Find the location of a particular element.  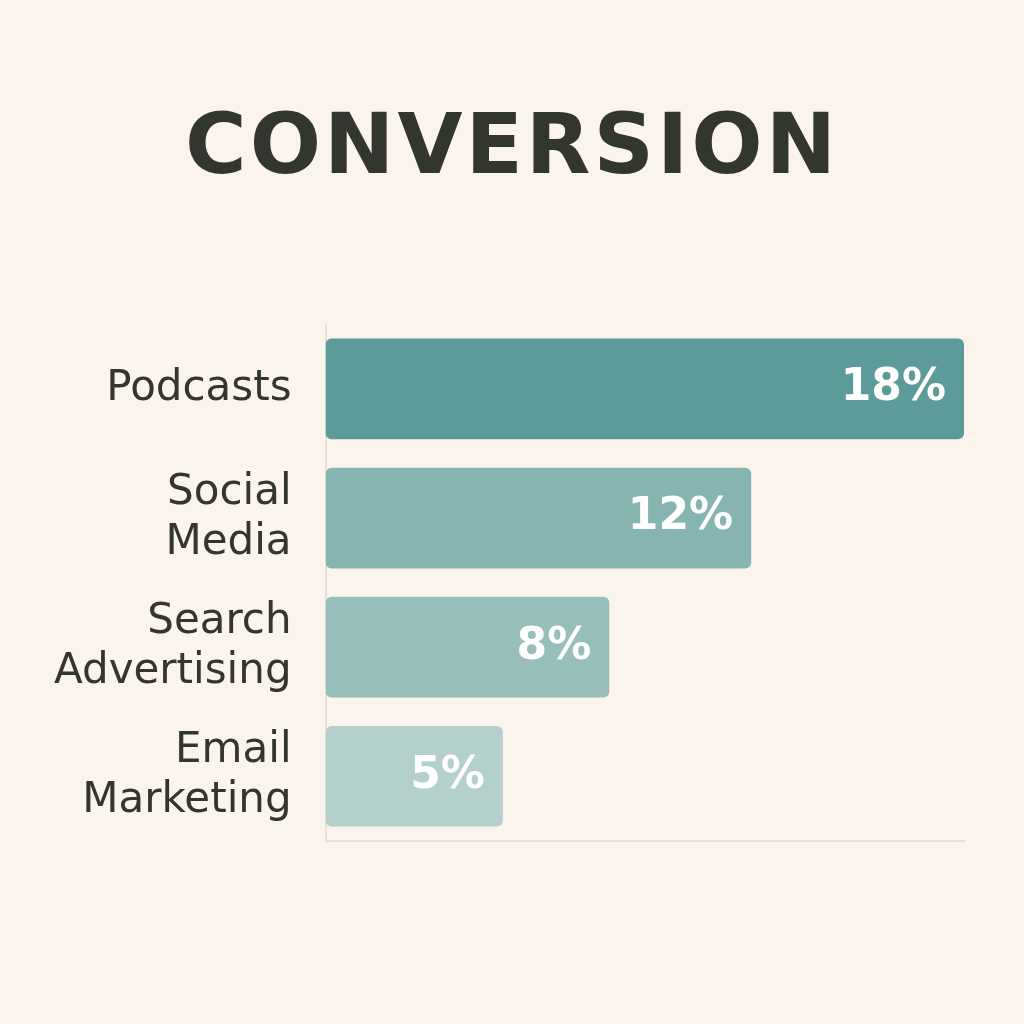

y-tick-label: Podcasts is located at coordinates (199, 385).